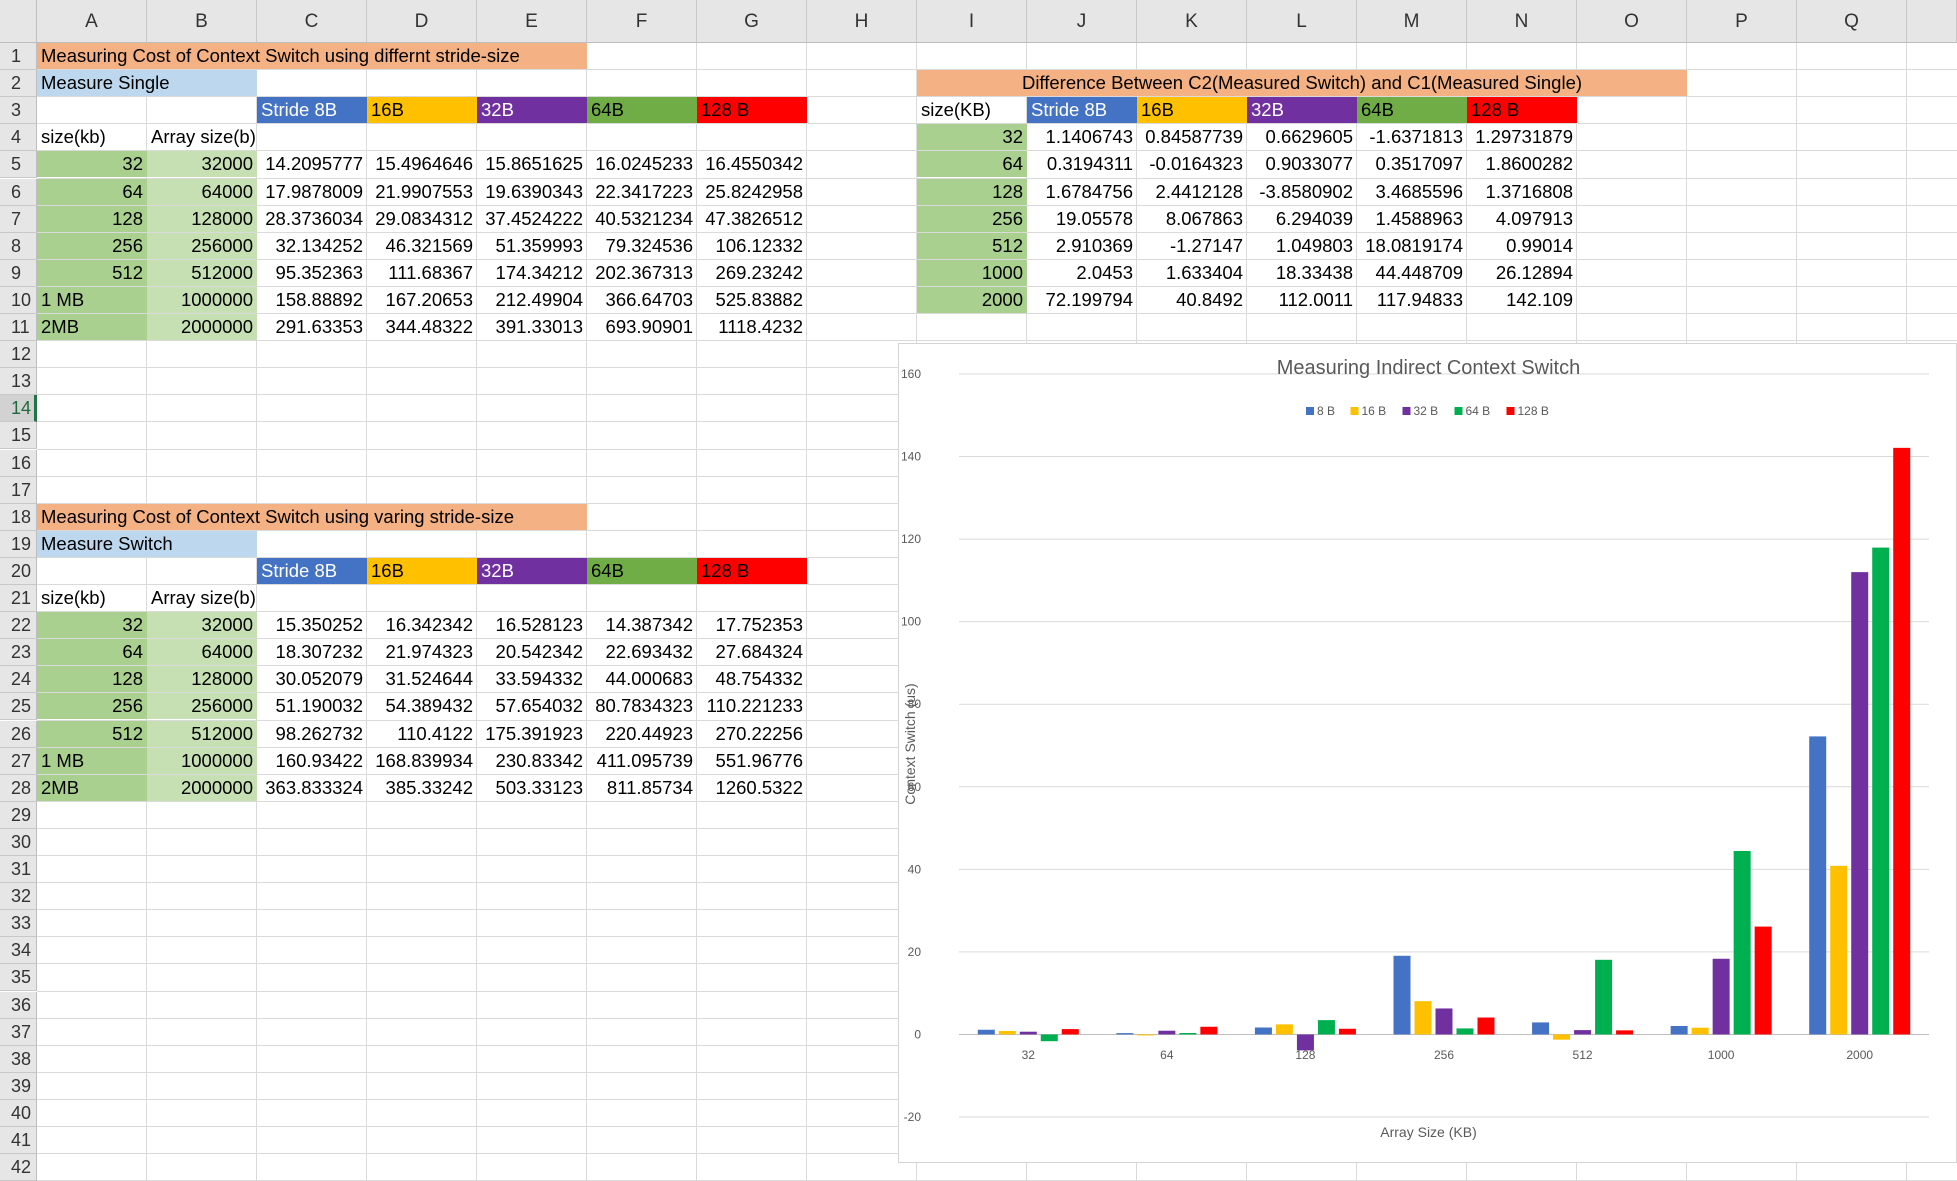 The height and width of the screenshot is (1181, 1957). I want to click on value-cell: 212.49904, so click(539, 299).